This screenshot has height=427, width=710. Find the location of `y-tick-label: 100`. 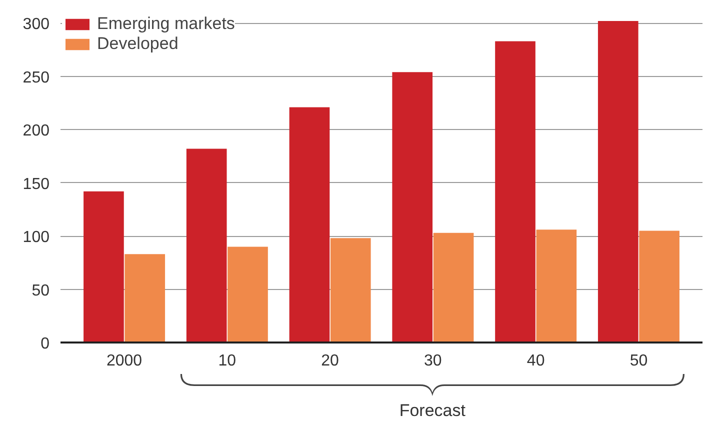

y-tick-label: 100 is located at coordinates (36, 237).